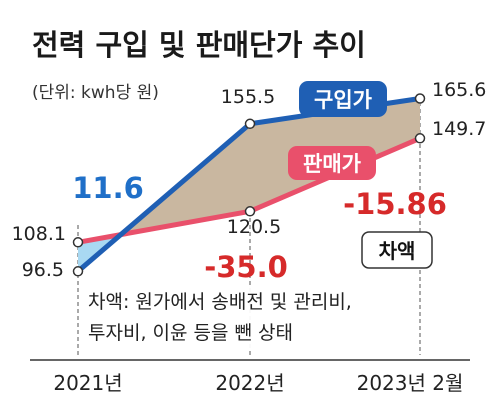 This screenshot has height=404, width=500. I want to click on legend-label-판매가: 판매가, so click(332, 164).